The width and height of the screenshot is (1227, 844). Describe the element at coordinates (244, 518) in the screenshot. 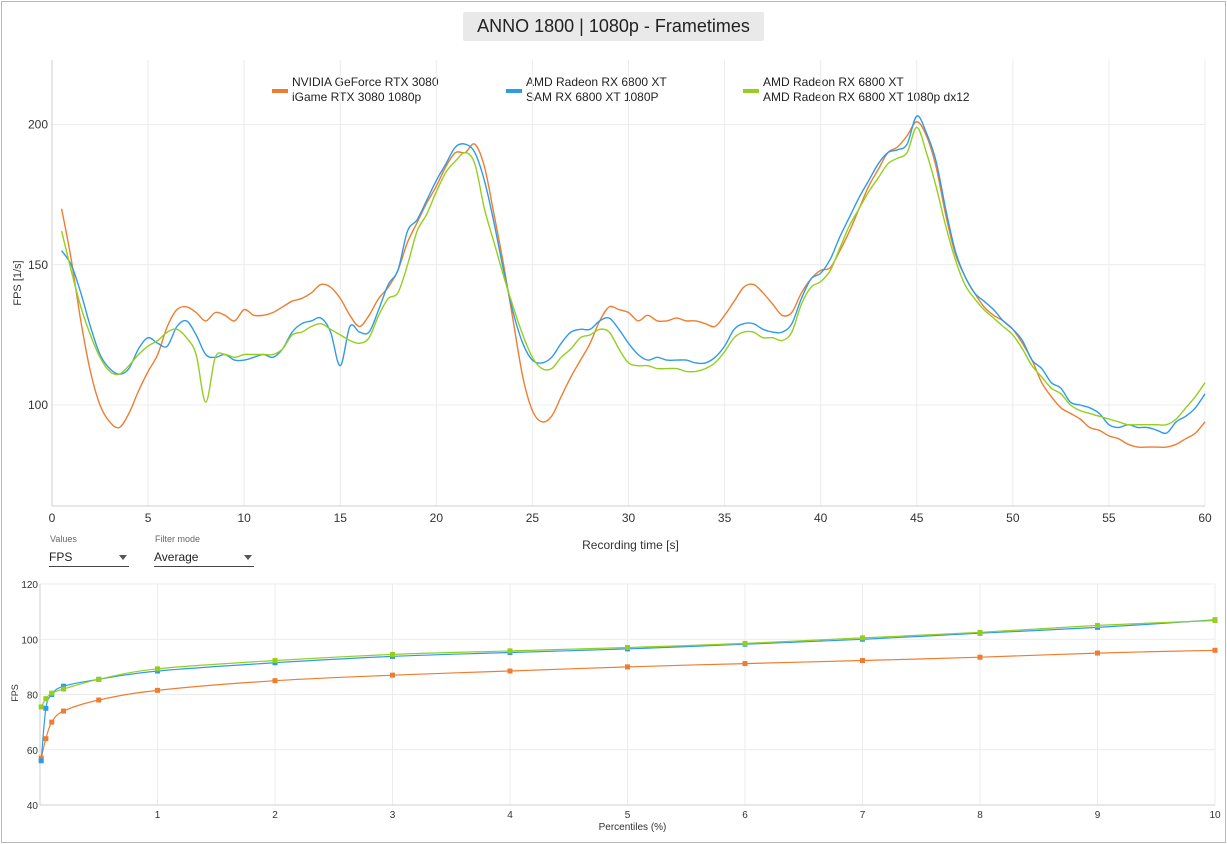

I see `x-tick-label: 10` at that location.